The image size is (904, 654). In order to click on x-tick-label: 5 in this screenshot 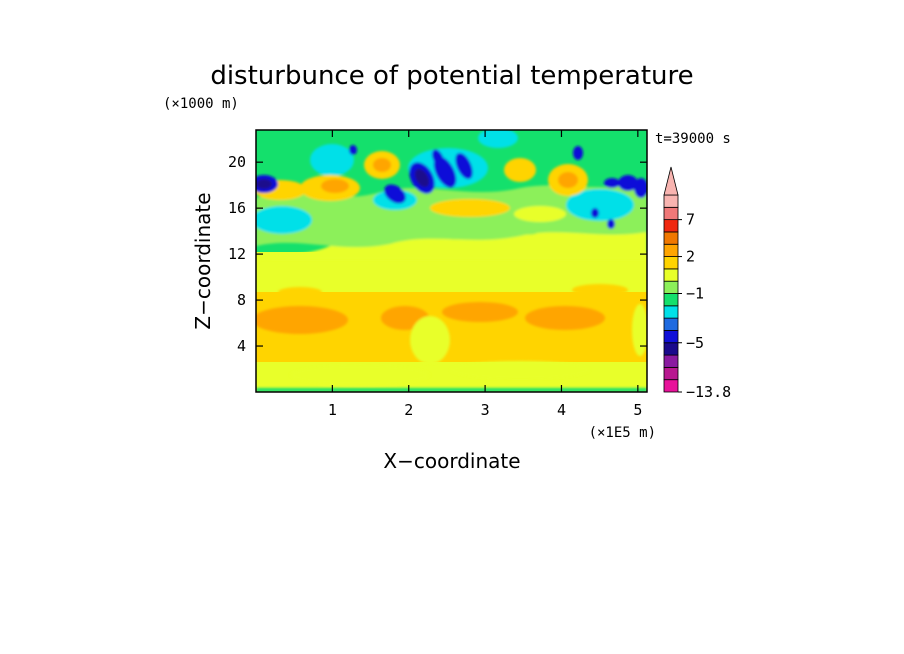, I will do `click(637, 410)`.